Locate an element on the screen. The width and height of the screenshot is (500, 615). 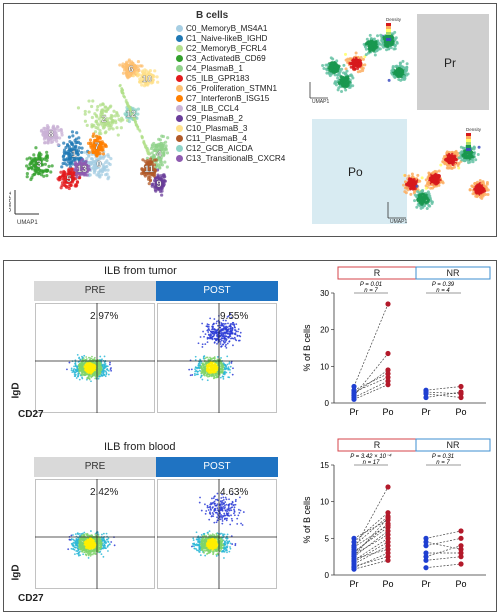
legend-label: C8_ILB_CCL4 is located at coordinates (212, 108).